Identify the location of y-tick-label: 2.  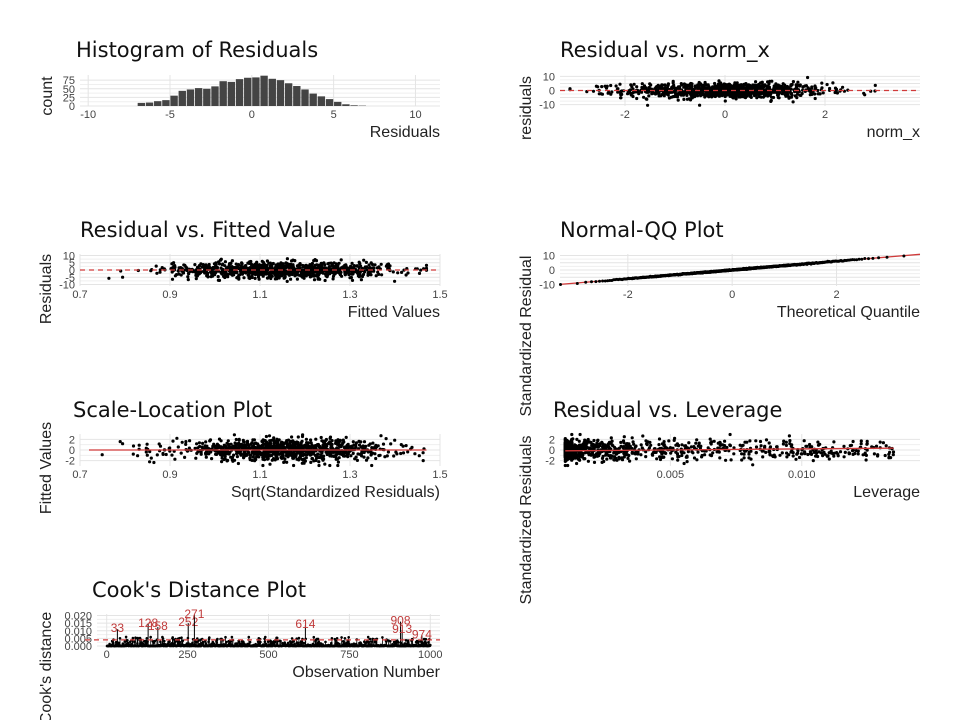
(72, 440).